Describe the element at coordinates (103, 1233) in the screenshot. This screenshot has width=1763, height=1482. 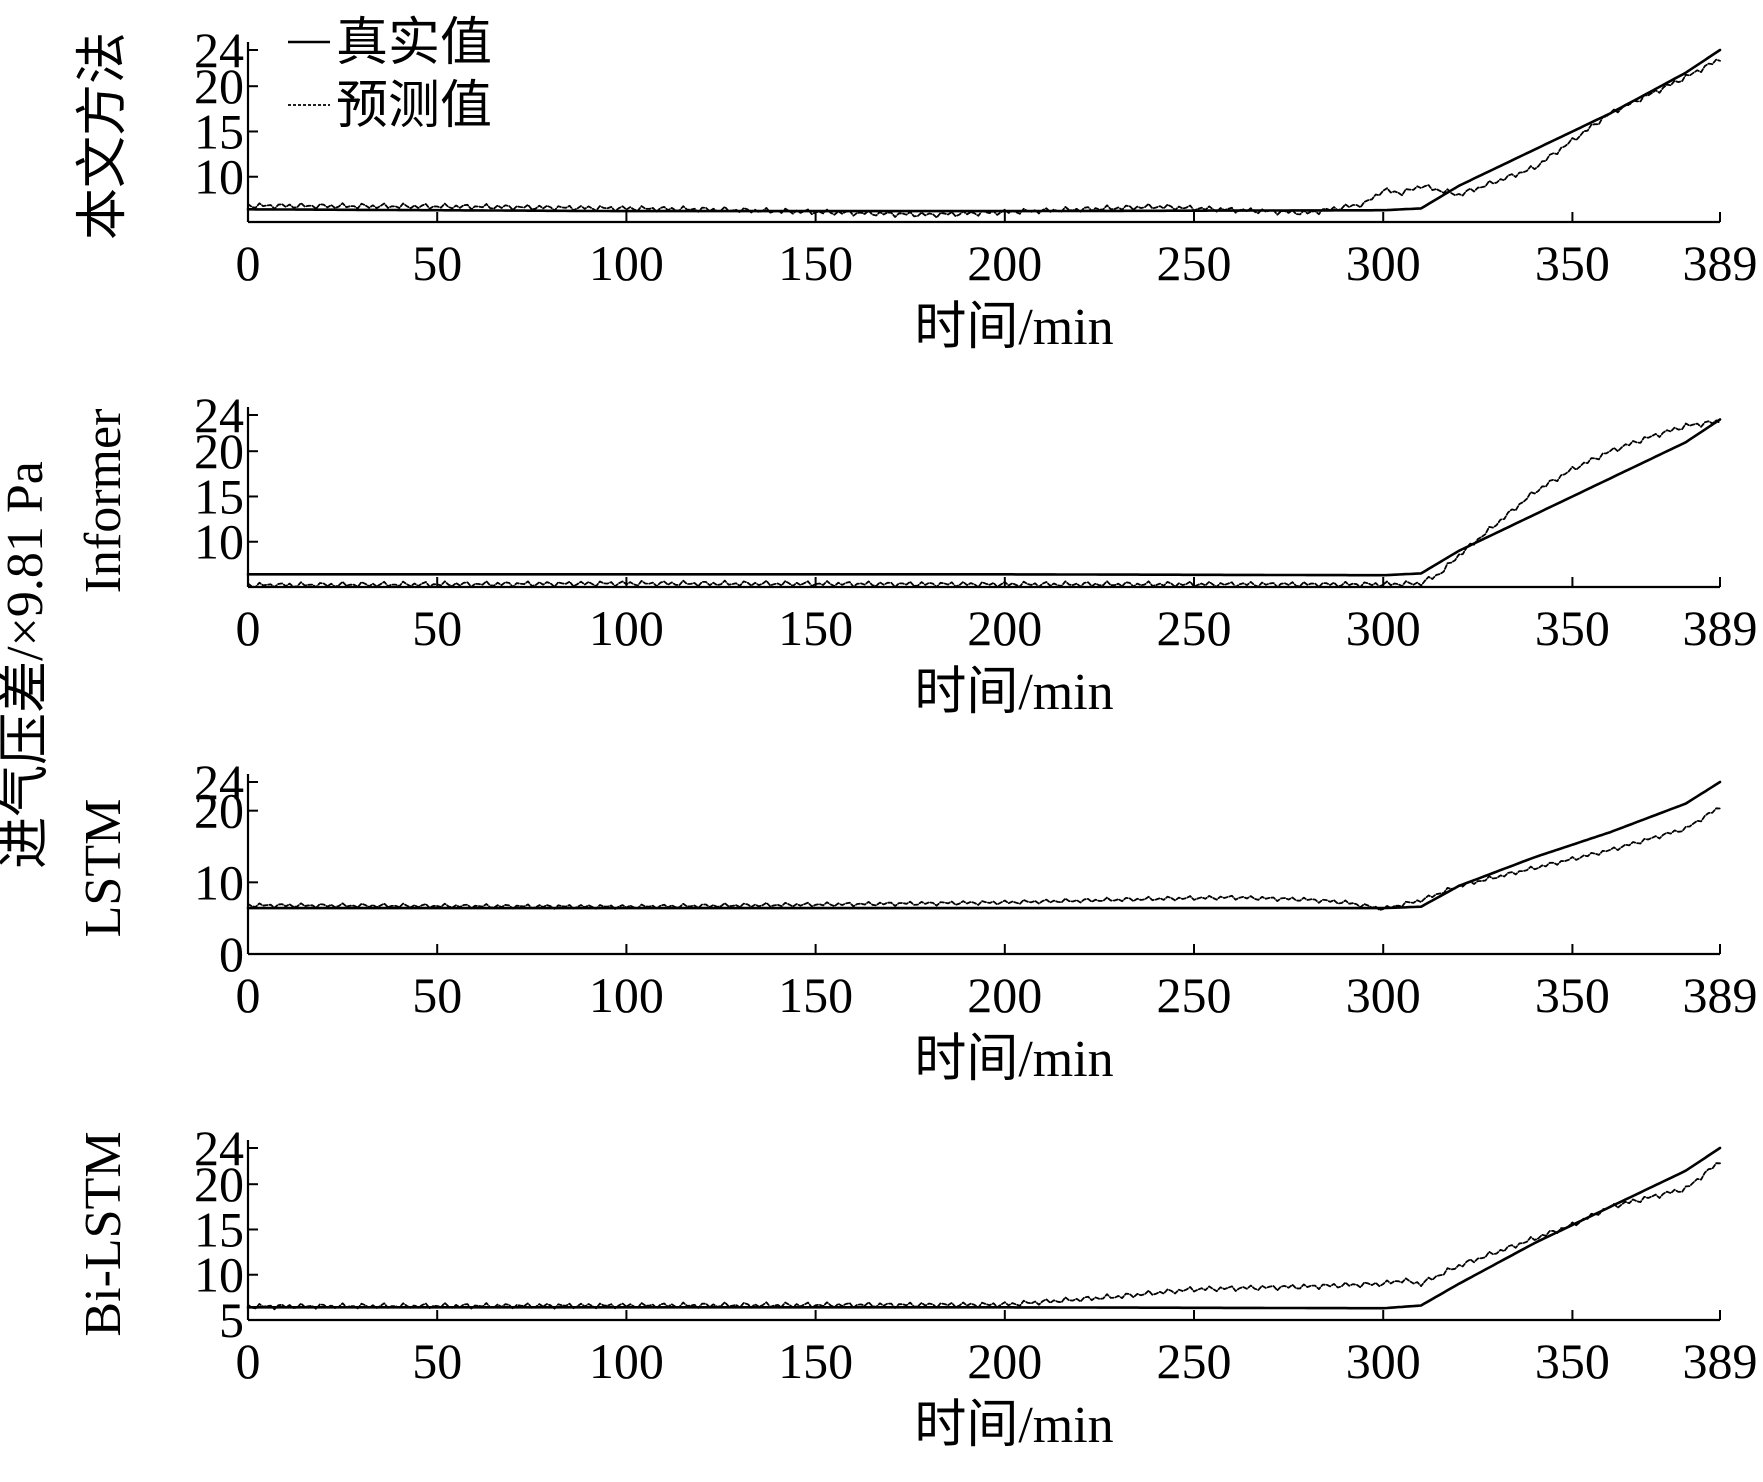
I see `panel-label: Bi-LSTM` at that location.